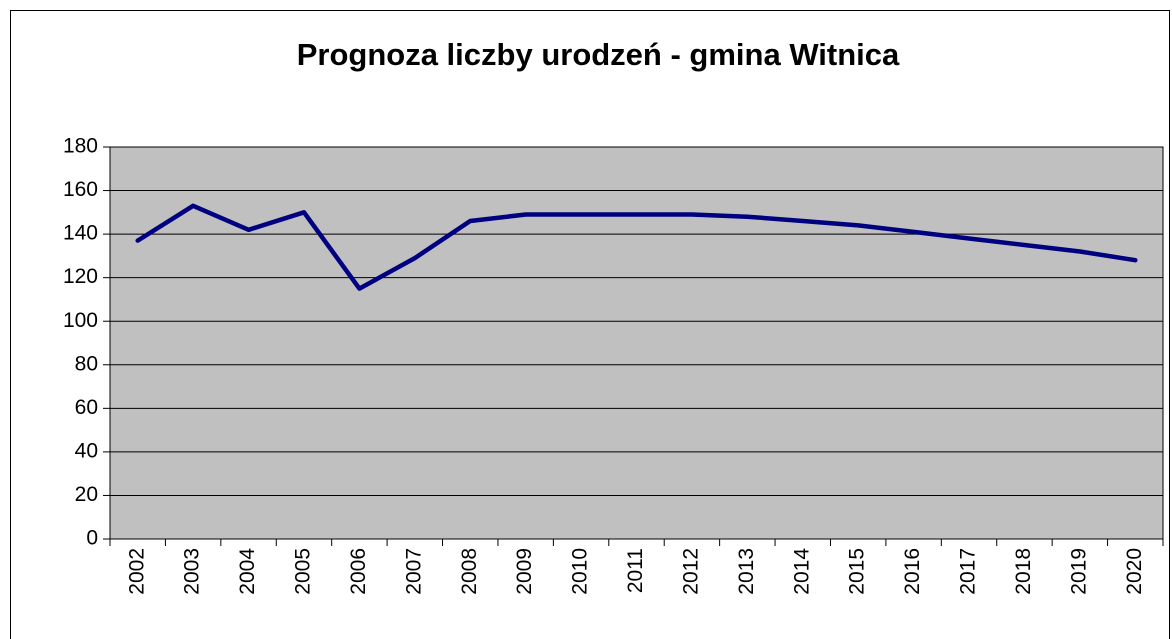  What do you see at coordinates (598, 54) in the screenshot?
I see `chart-title: Prognoza liczby urodzeń - gmina Witnica` at bounding box center [598, 54].